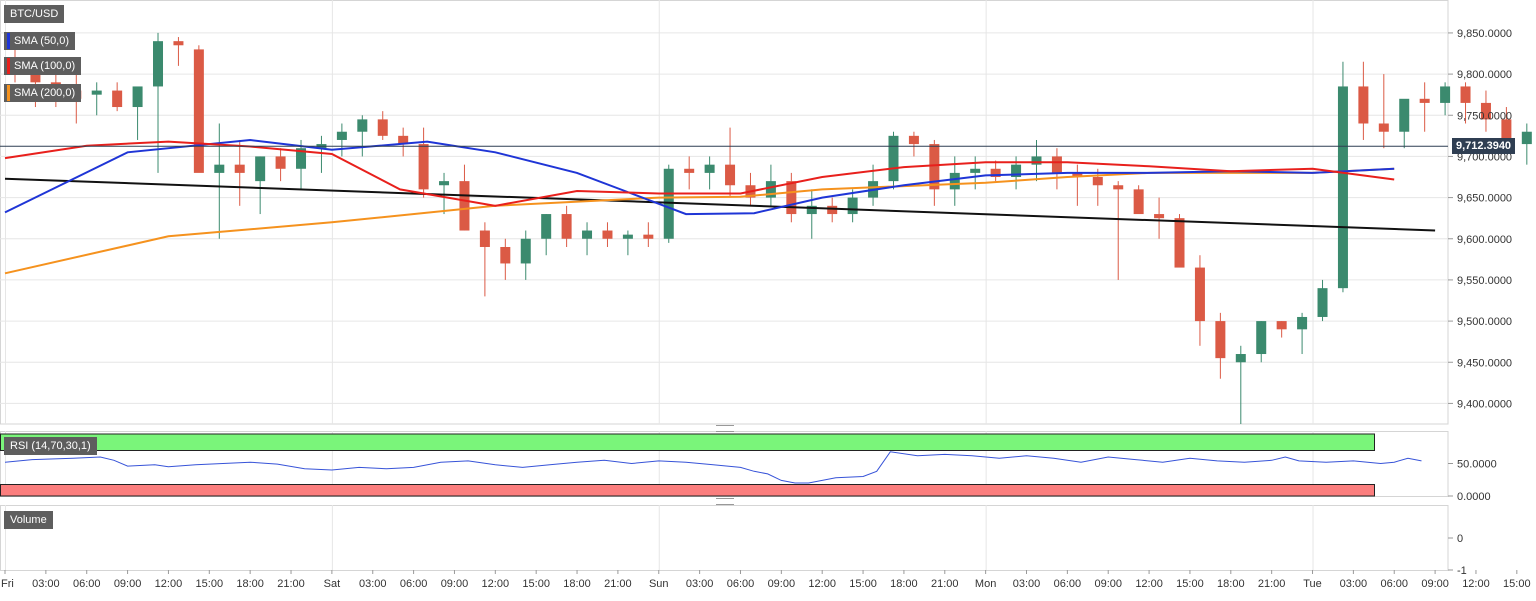 This screenshot has width=1536, height=601. I want to click on volume-legend: Volume, so click(28, 520).